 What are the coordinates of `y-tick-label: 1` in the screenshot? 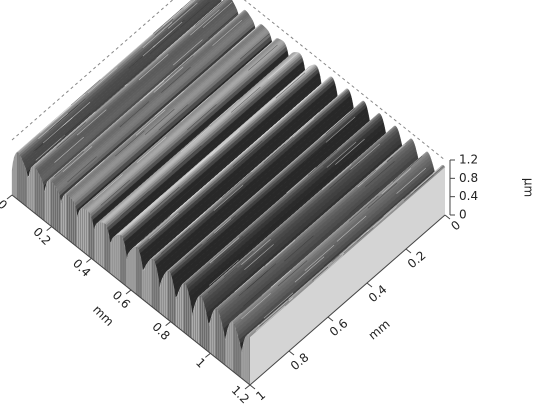 It's located at (260, 396).